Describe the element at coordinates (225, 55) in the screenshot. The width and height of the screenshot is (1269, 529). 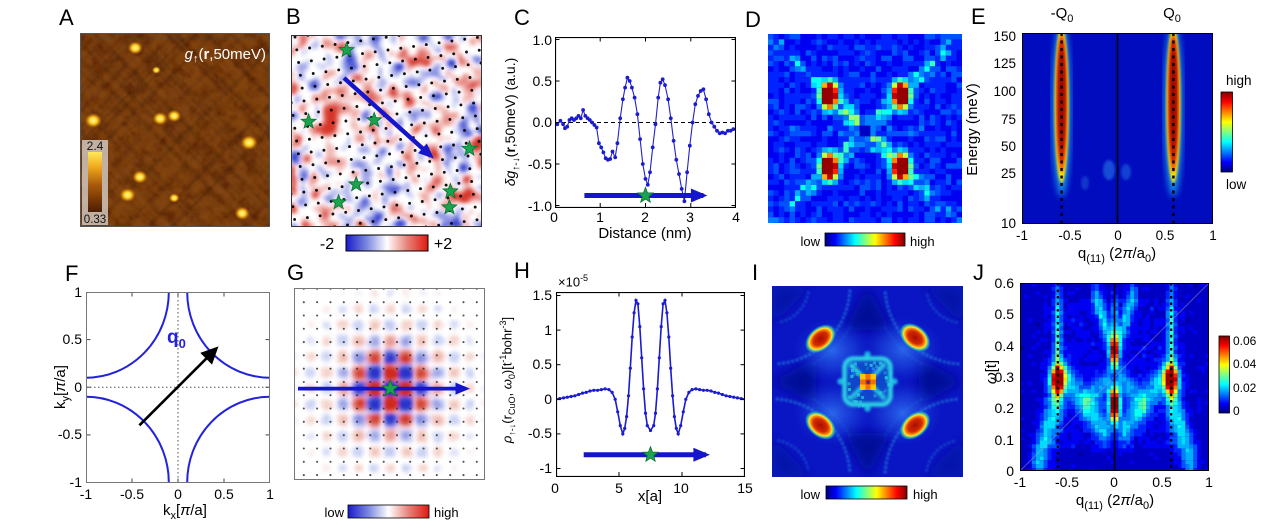
I see `svg-text: g↑(r,50meV)` at that location.